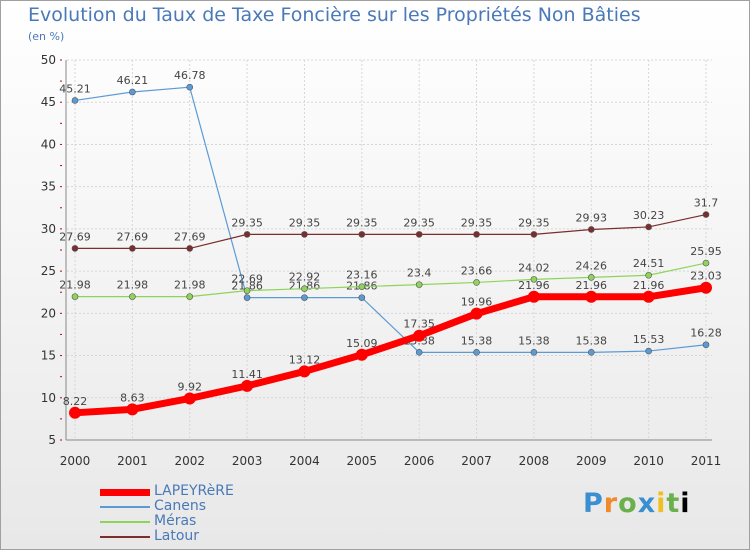 Image resolution: width=750 pixels, height=550 pixels. What do you see at coordinates (649, 263) in the screenshot?
I see `data-label: 24.51` at bounding box center [649, 263].